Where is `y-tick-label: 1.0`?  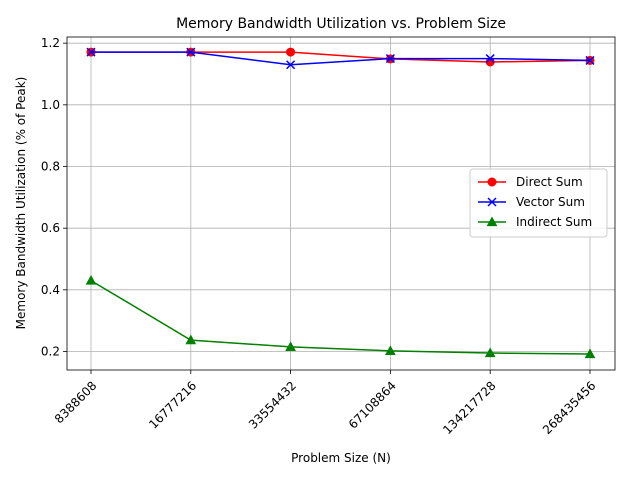
y-tick-label: 1.0 is located at coordinates (50, 105).